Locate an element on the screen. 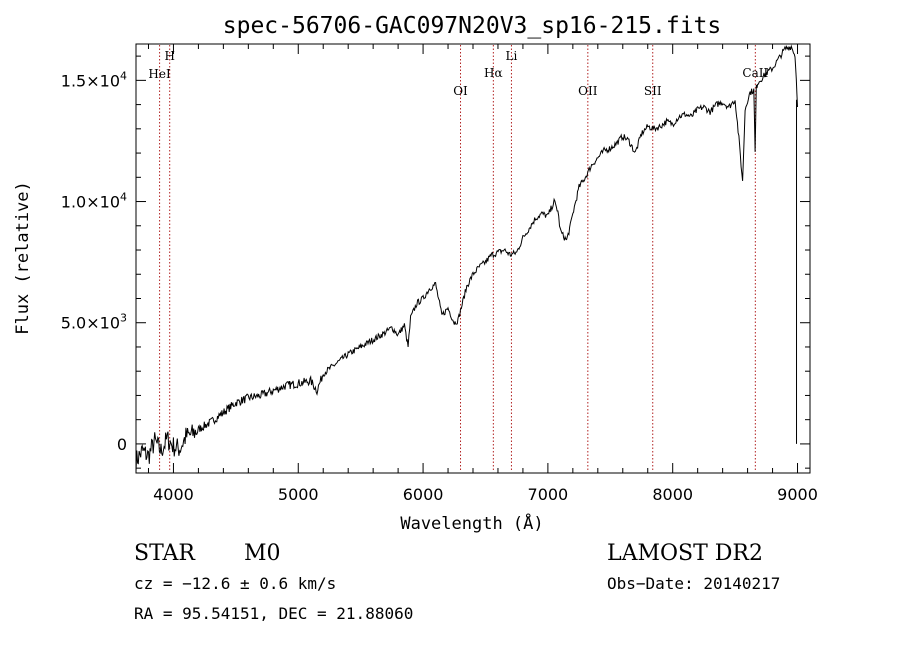 The height and width of the screenshot is (649, 900). line-label-6: SII is located at coordinates (653, 91).